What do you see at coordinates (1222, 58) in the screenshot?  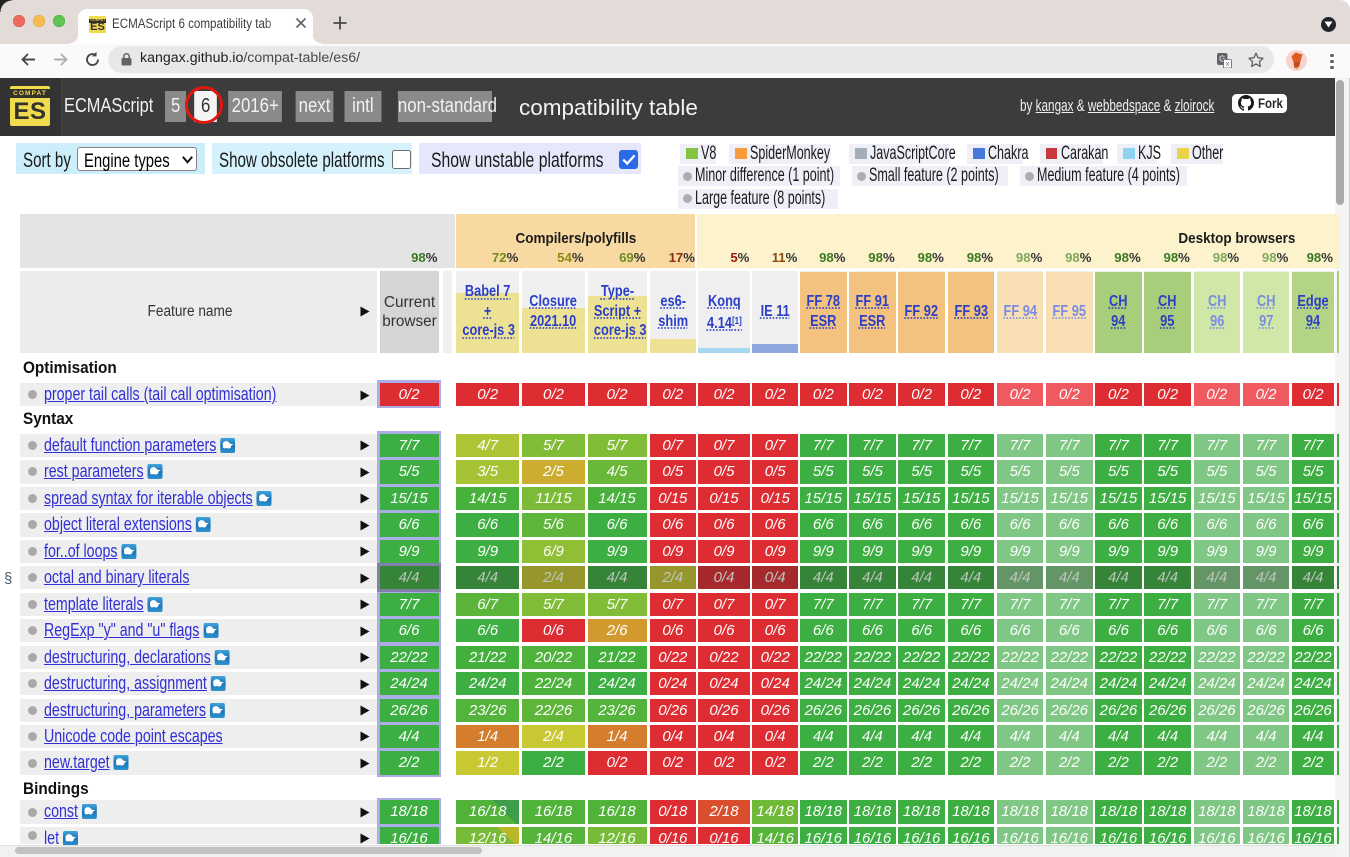 I see `svg-text: G` at bounding box center [1222, 58].